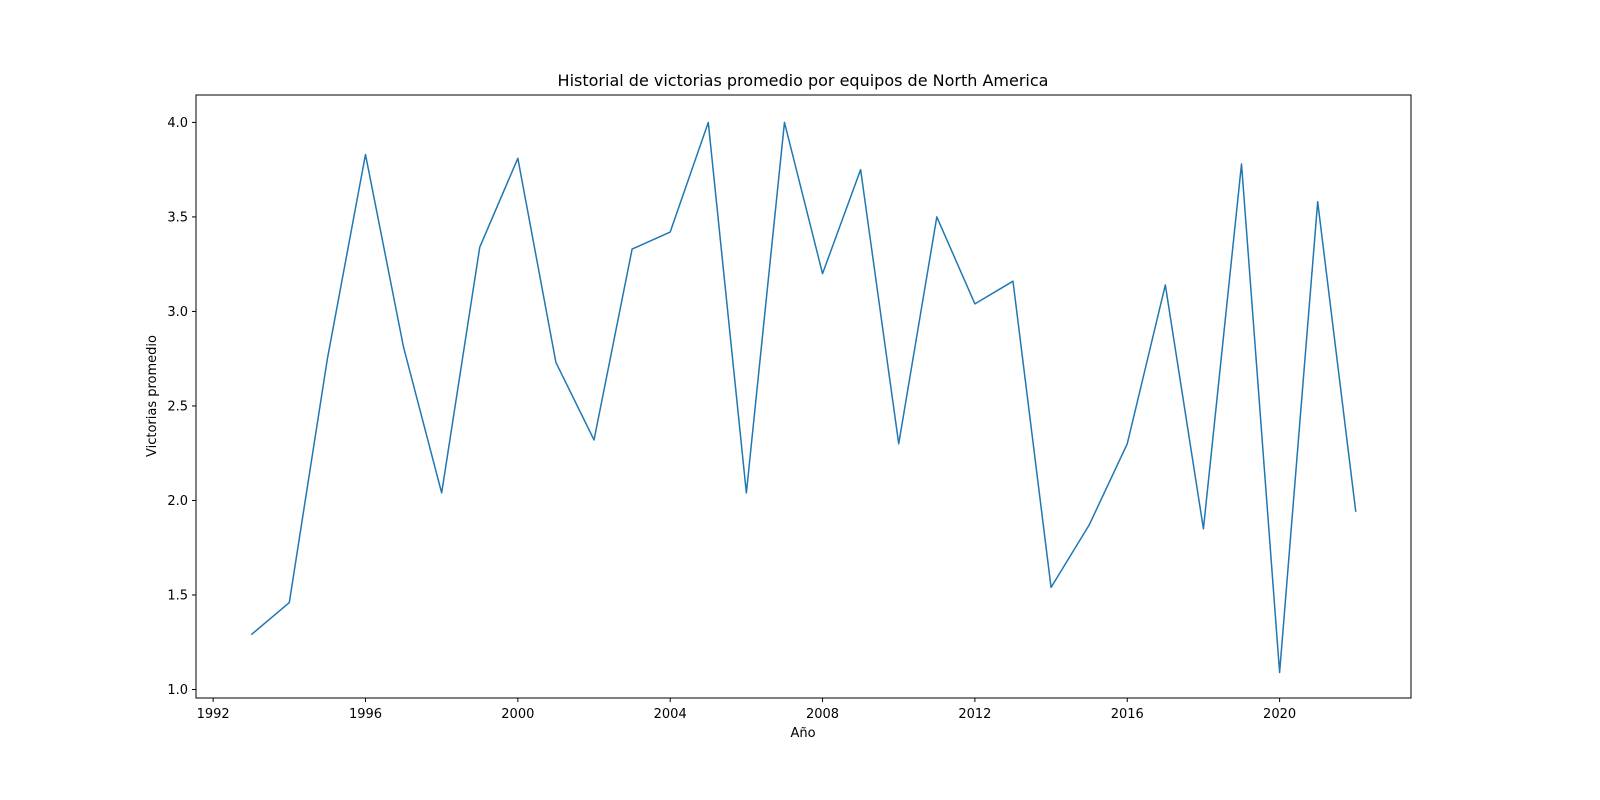  I want to click on x-tick-label: 1992, so click(213, 714).